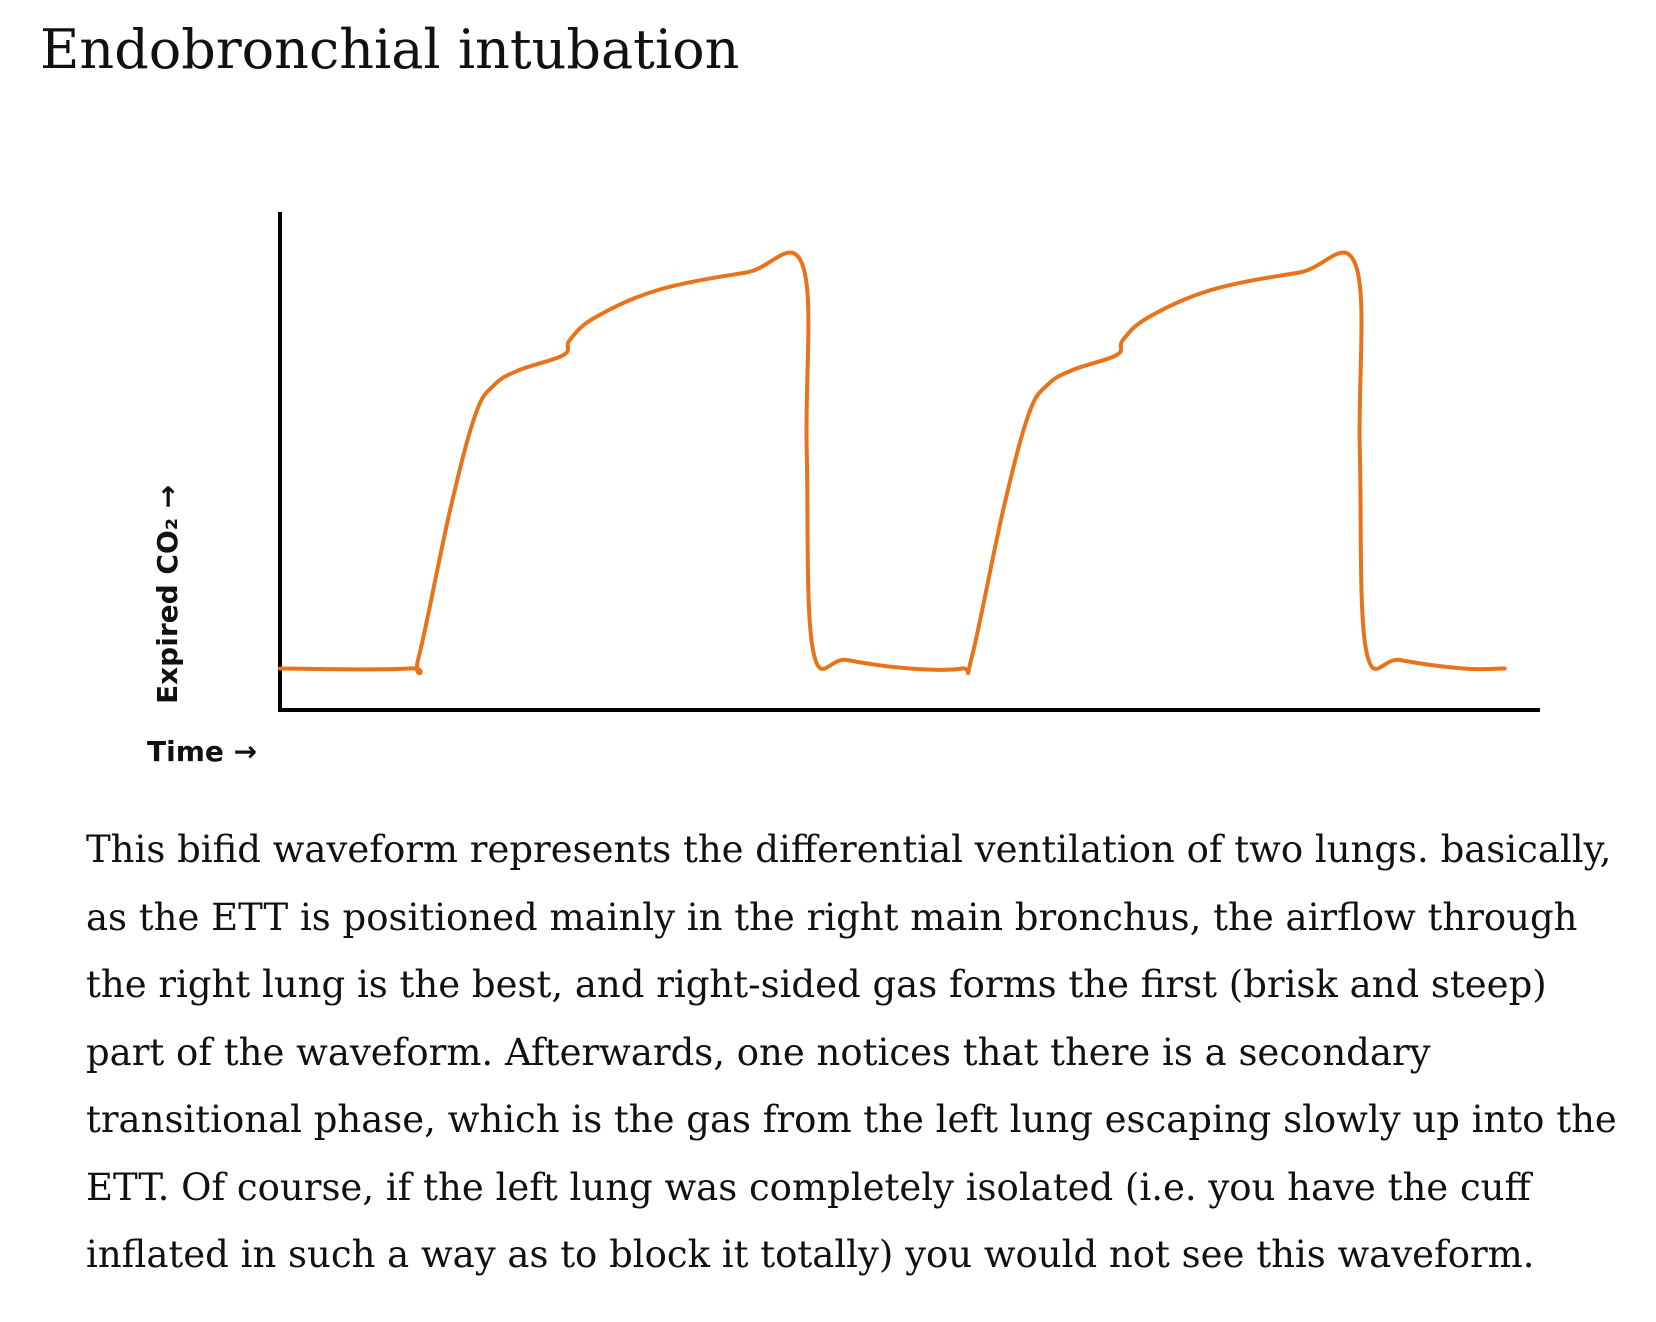  I want to click on y-axis-label: Expired CO₂ →, so click(167, 594).